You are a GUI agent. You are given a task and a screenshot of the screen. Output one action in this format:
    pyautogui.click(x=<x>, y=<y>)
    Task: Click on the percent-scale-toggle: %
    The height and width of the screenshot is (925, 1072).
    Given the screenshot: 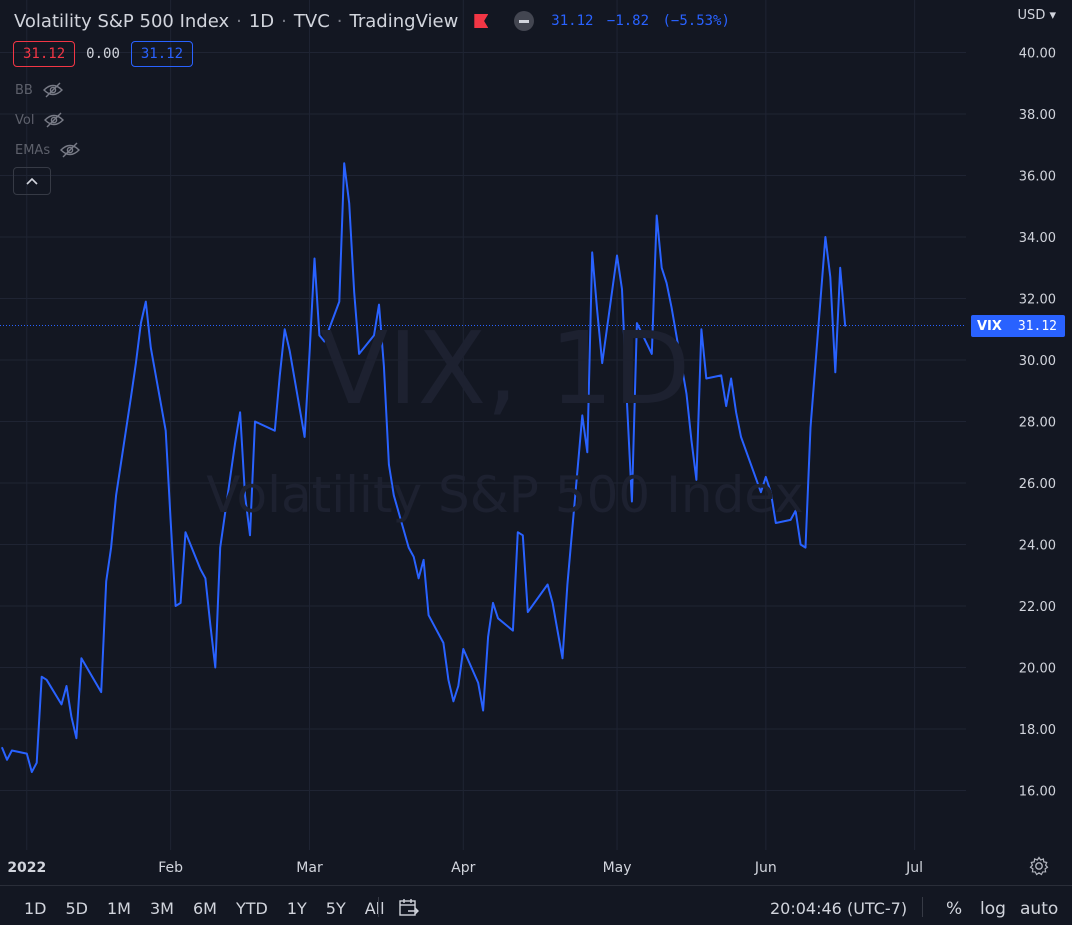 What is the action you would take?
    pyautogui.click(x=954, y=909)
    